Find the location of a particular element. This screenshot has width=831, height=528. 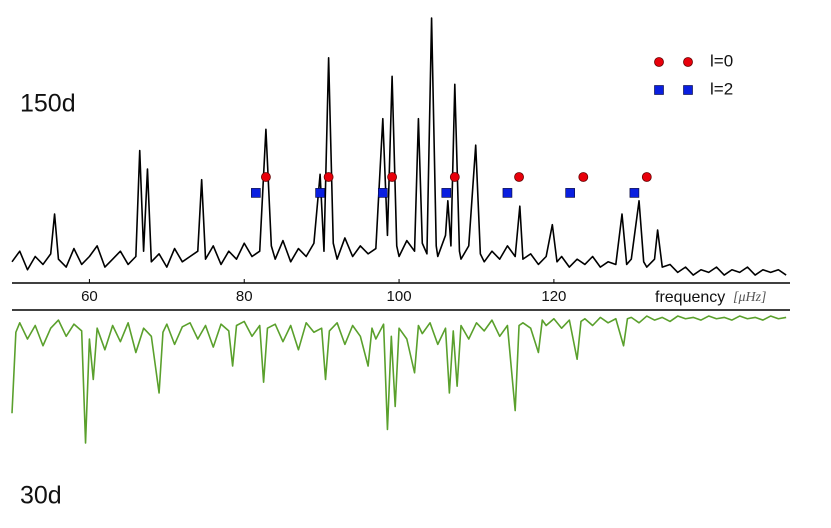

x-axis-unit: [μHz] is located at coordinates (749, 297).